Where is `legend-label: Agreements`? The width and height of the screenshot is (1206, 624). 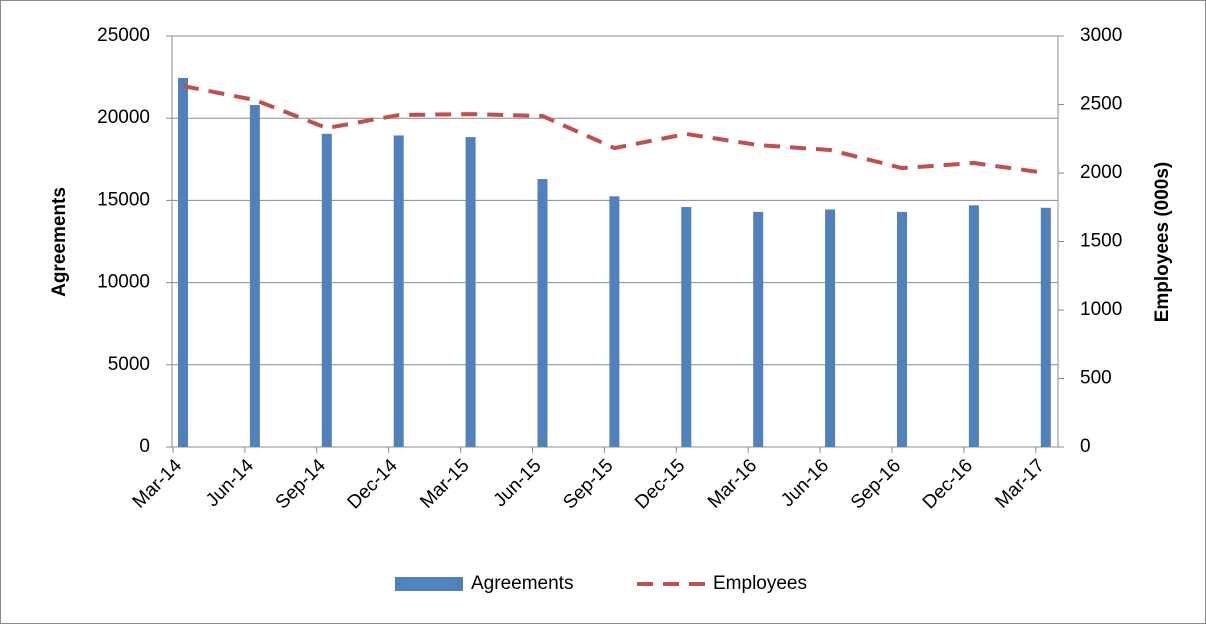
legend-label: Agreements is located at coordinates (522, 583).